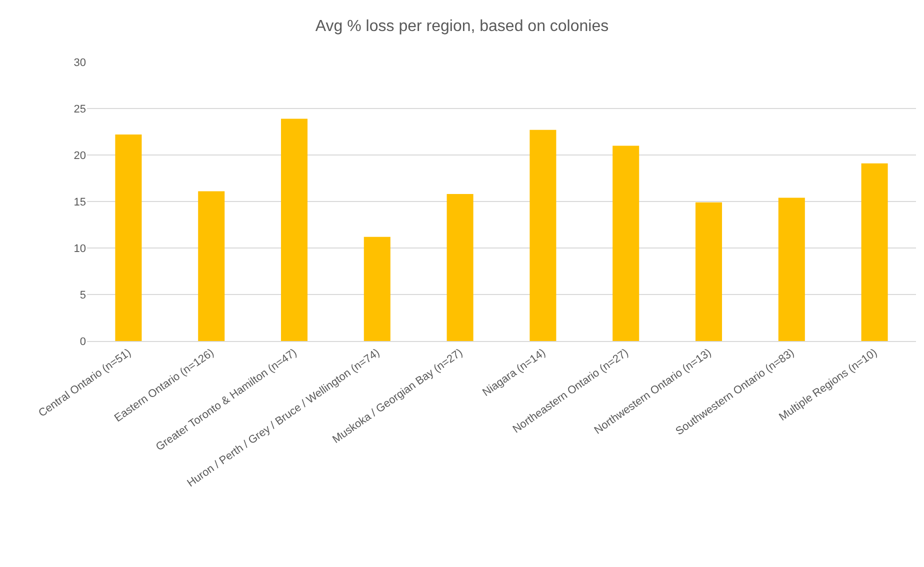 The image size is (924, 567). Describe the element at coordinates (80, 62) in the screenshot. I see `y-tick-label: 30` at that location.